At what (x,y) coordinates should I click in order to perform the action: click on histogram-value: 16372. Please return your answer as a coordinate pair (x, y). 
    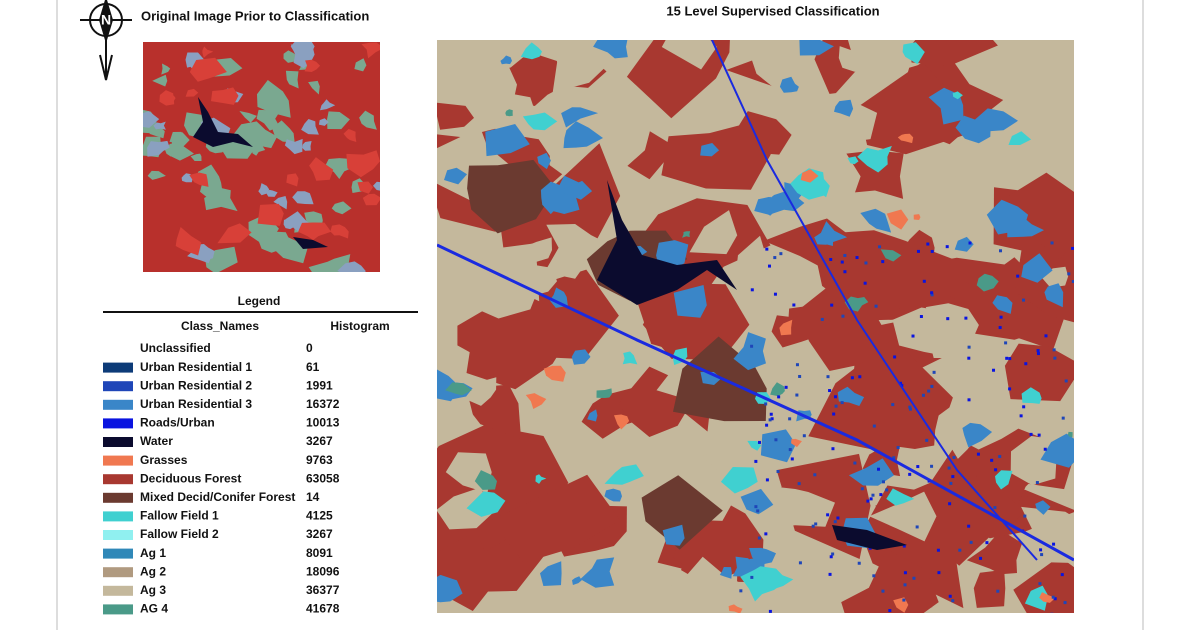
    Looking at the image, I should click on (323, 404).